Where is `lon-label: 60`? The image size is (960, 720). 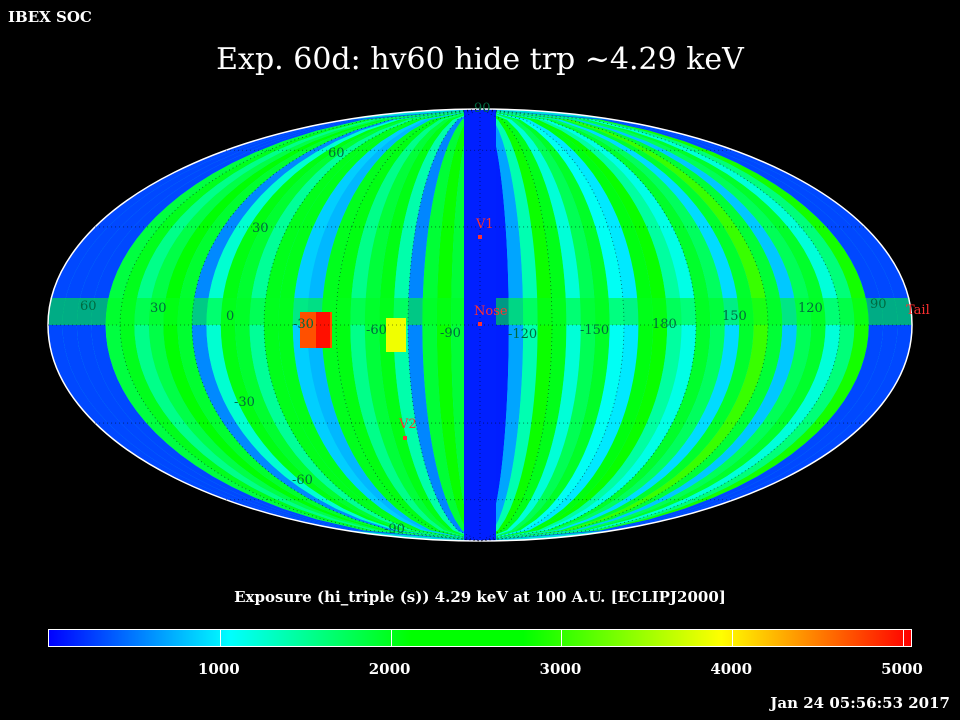
lon-label: 60 is located at coordinates (88, 306).